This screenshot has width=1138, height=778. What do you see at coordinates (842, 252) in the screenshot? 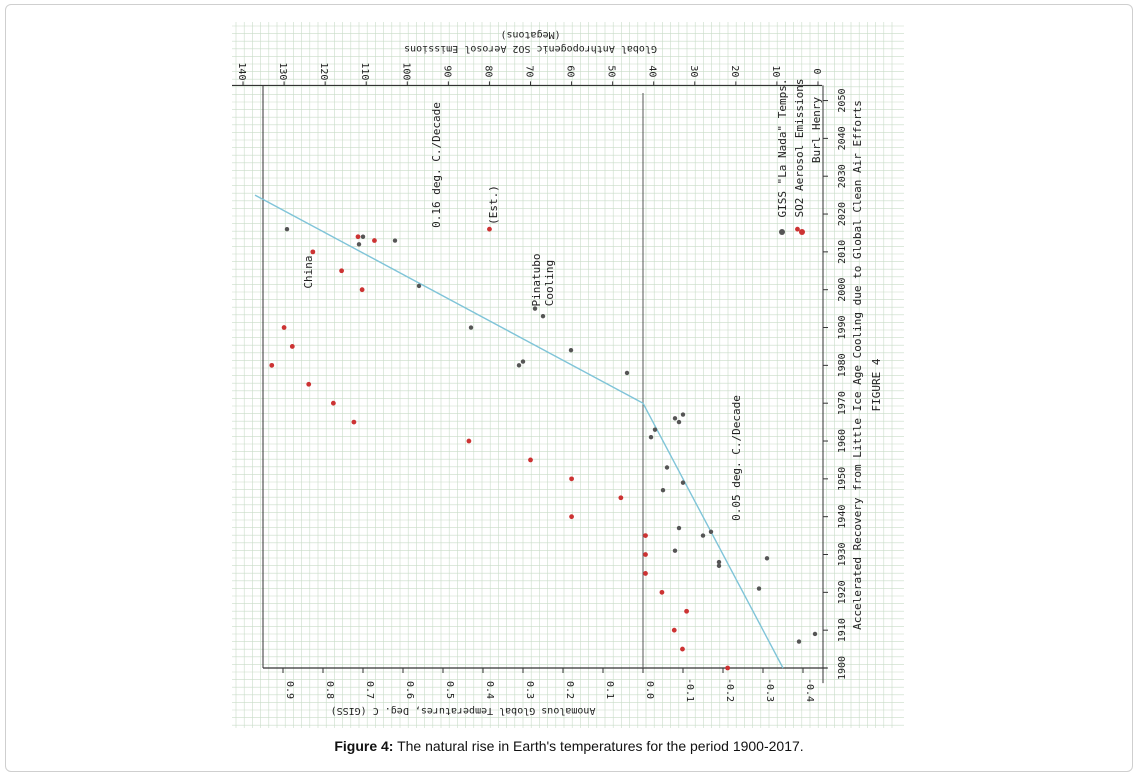
I see `year-tick-label: 2010` at bounding box center [842, 252].